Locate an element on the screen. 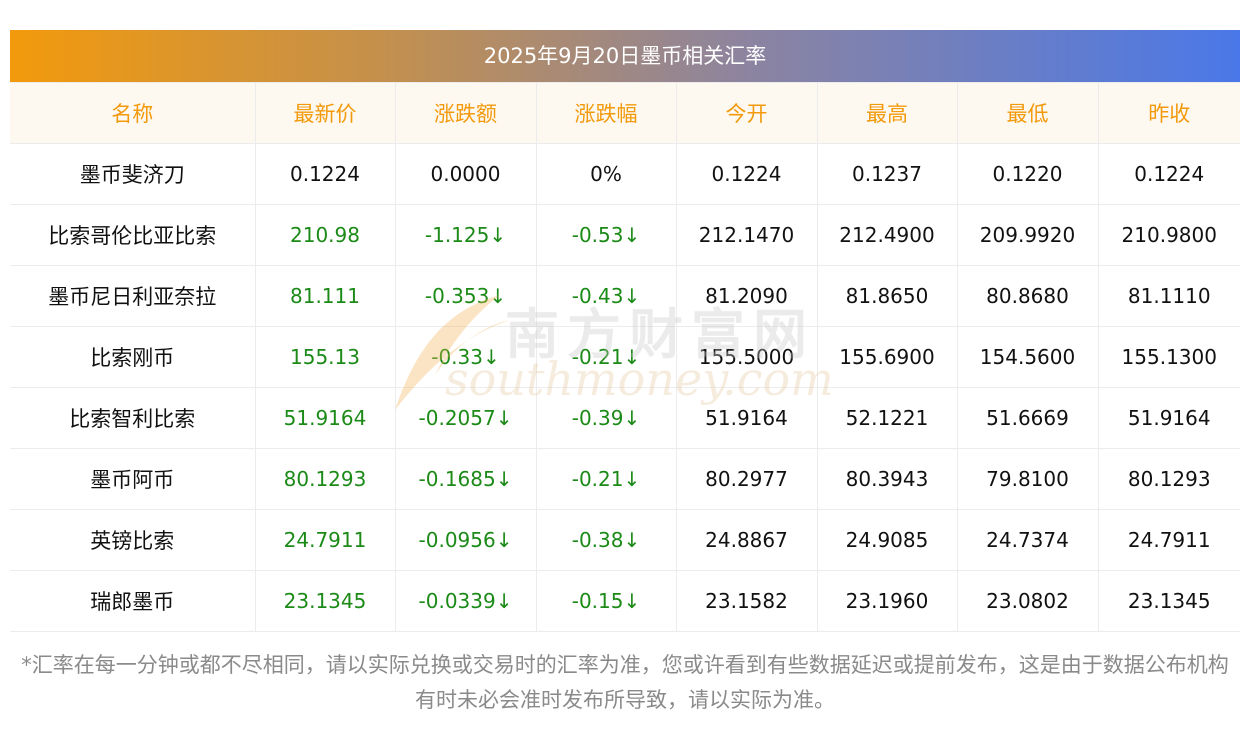 Image resolution: width=1250 pixels, height=733 pixels. open-cell: 23.1582 is located at coordinates (746, 601).